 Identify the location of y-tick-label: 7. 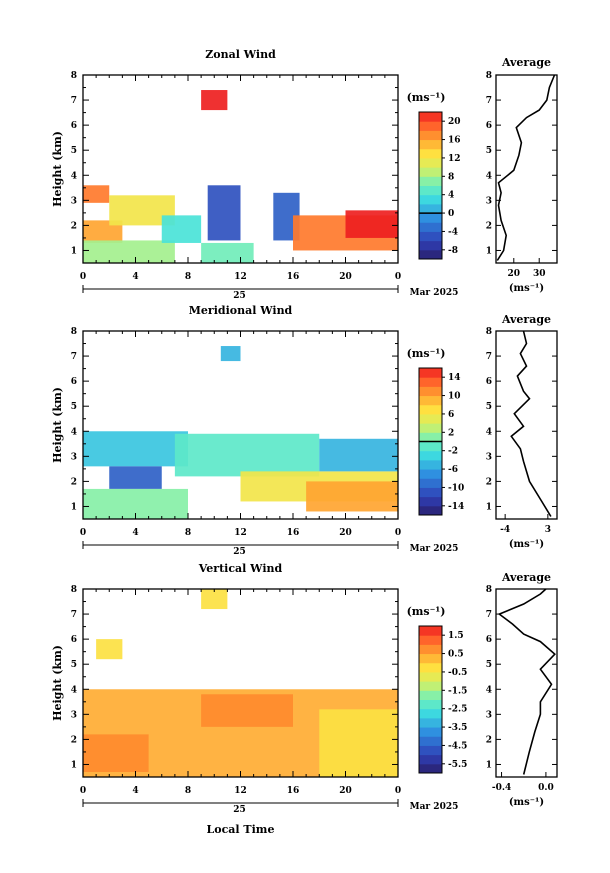
(74, 101).